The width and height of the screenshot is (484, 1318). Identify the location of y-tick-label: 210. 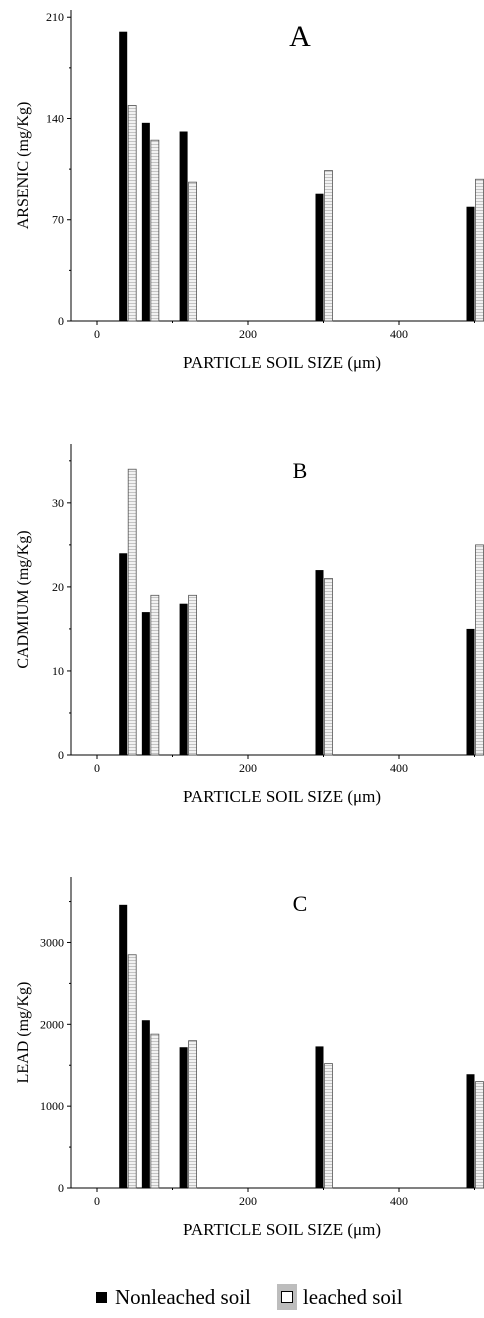
(55, 17).